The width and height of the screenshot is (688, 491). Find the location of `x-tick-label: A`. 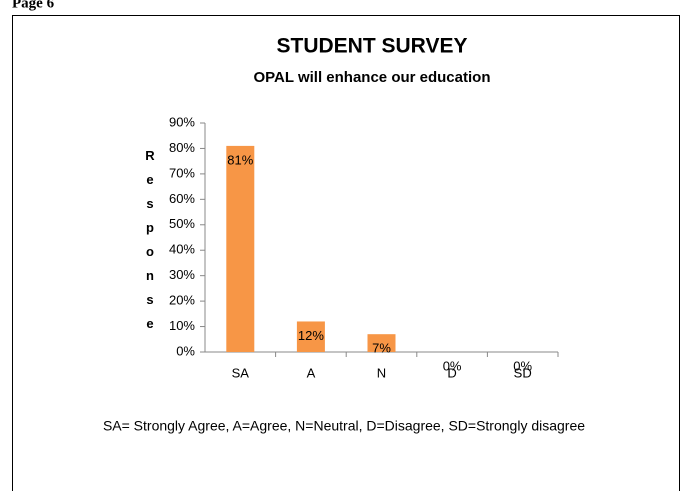

x-tick-label: A is located at coordinates (311, 372).